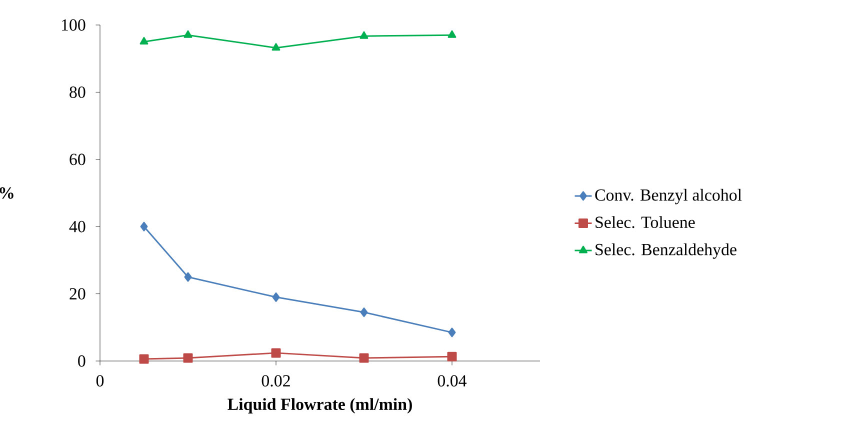 The height and width of the screenshot is (436, 844). Describe the element at coordinates (452, 381) in the screenshot. I see `x-tick-label: 0.04` at that location.